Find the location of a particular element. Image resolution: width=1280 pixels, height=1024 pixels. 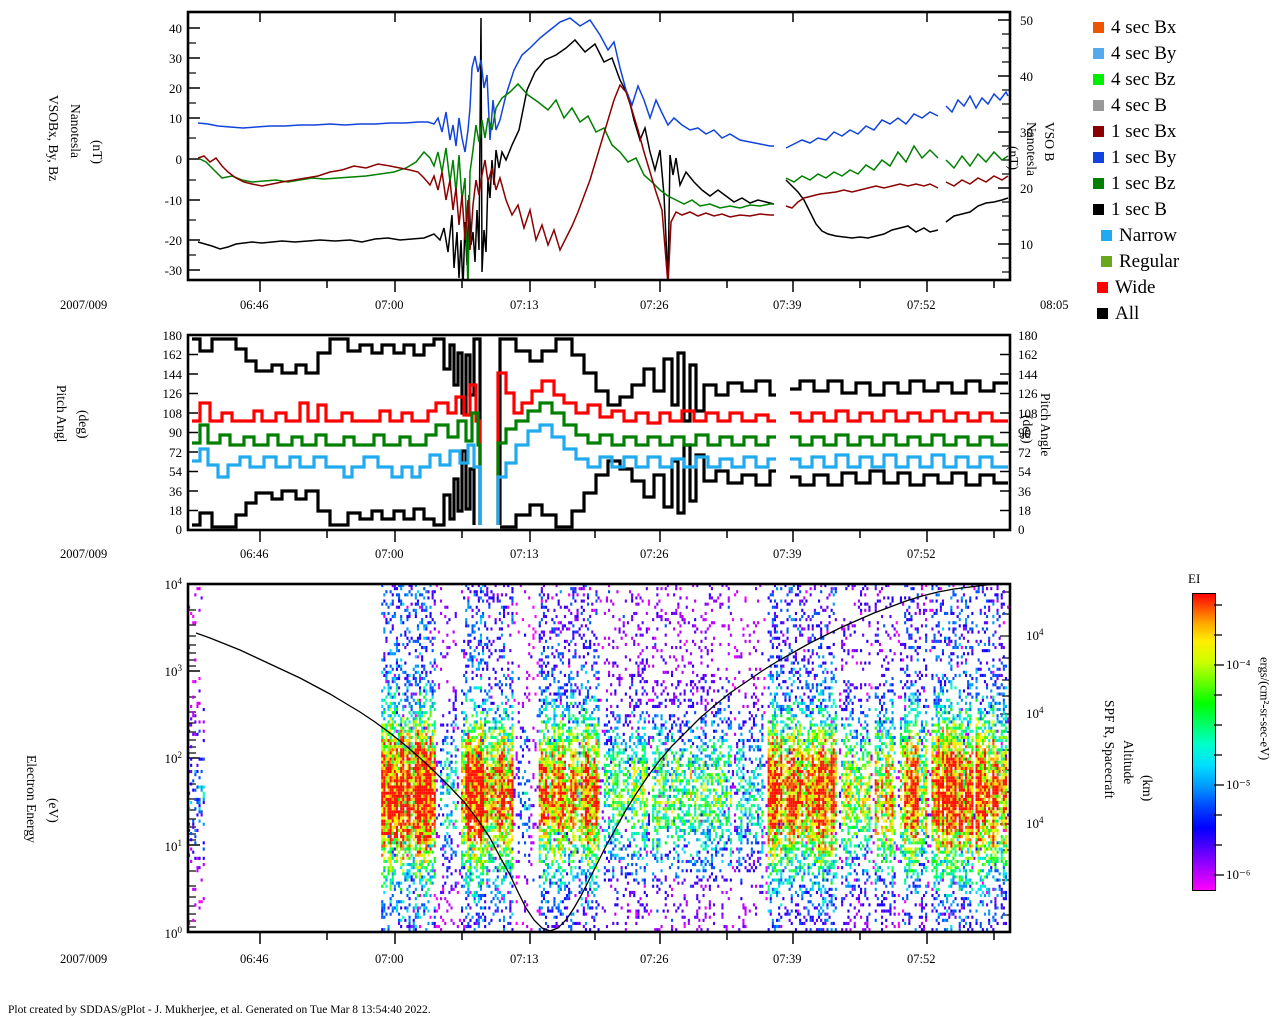

spec-left-axis-title-2: (eV) is located at coordinates (52, 810).